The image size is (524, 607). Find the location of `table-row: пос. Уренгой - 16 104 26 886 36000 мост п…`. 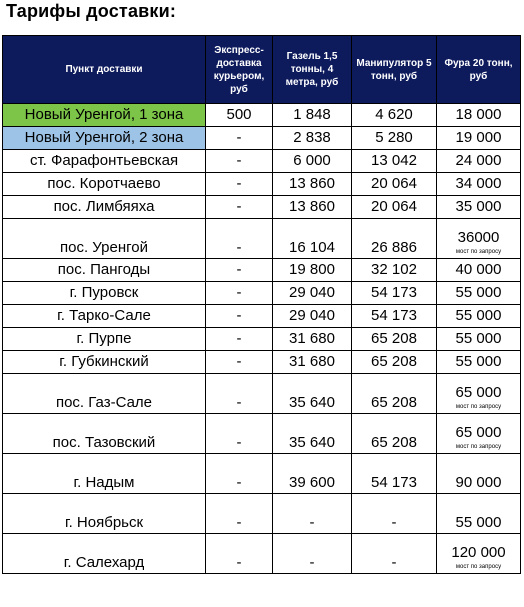

table-row: пос. Уренгой - 16 104 26 886 36000 мост п… is located at coordinates (261, 238).